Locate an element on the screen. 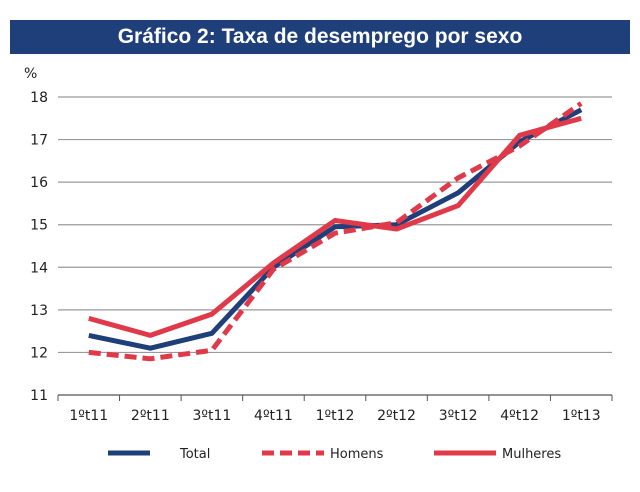 This screenshot has height=492, width=640. y-tick-label: 11 is located at coordinates (39, 396).